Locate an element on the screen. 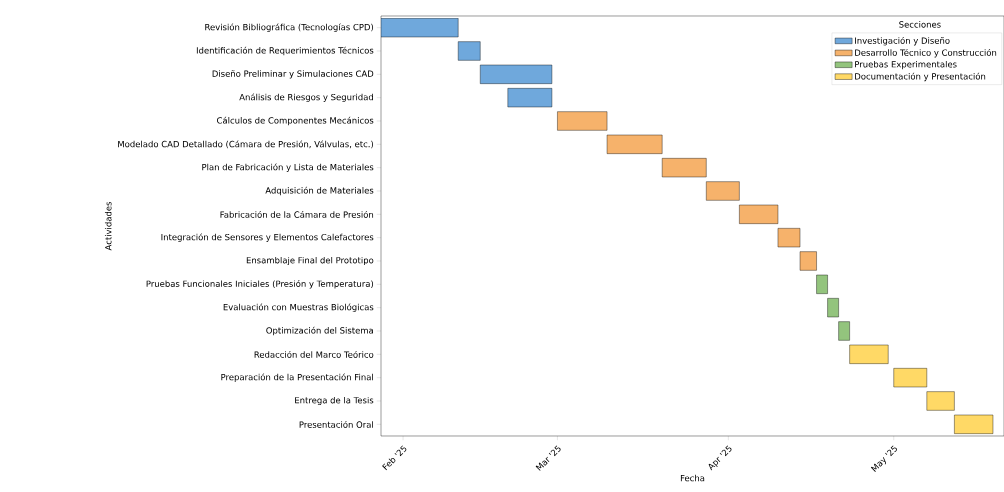 Image resolution: width=1004 pixels, height=492 pixels. y-tick-label: Adquisición de Materiales is located at coordinates (319, 191).